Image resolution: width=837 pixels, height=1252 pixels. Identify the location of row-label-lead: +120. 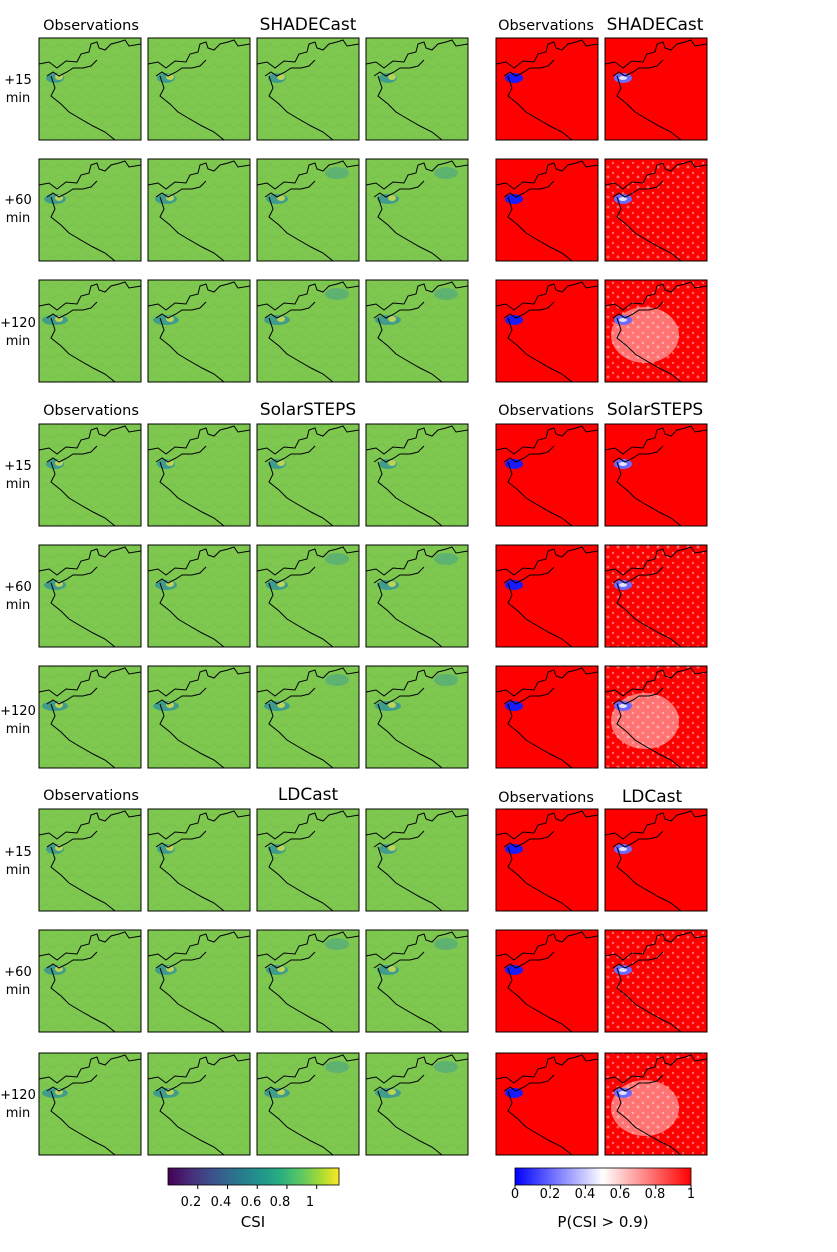
(18, 323).